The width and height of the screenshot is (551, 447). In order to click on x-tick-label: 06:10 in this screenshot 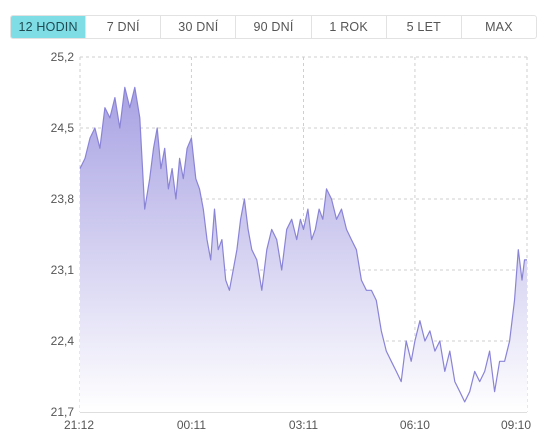, I will do `click(415, 425)`.